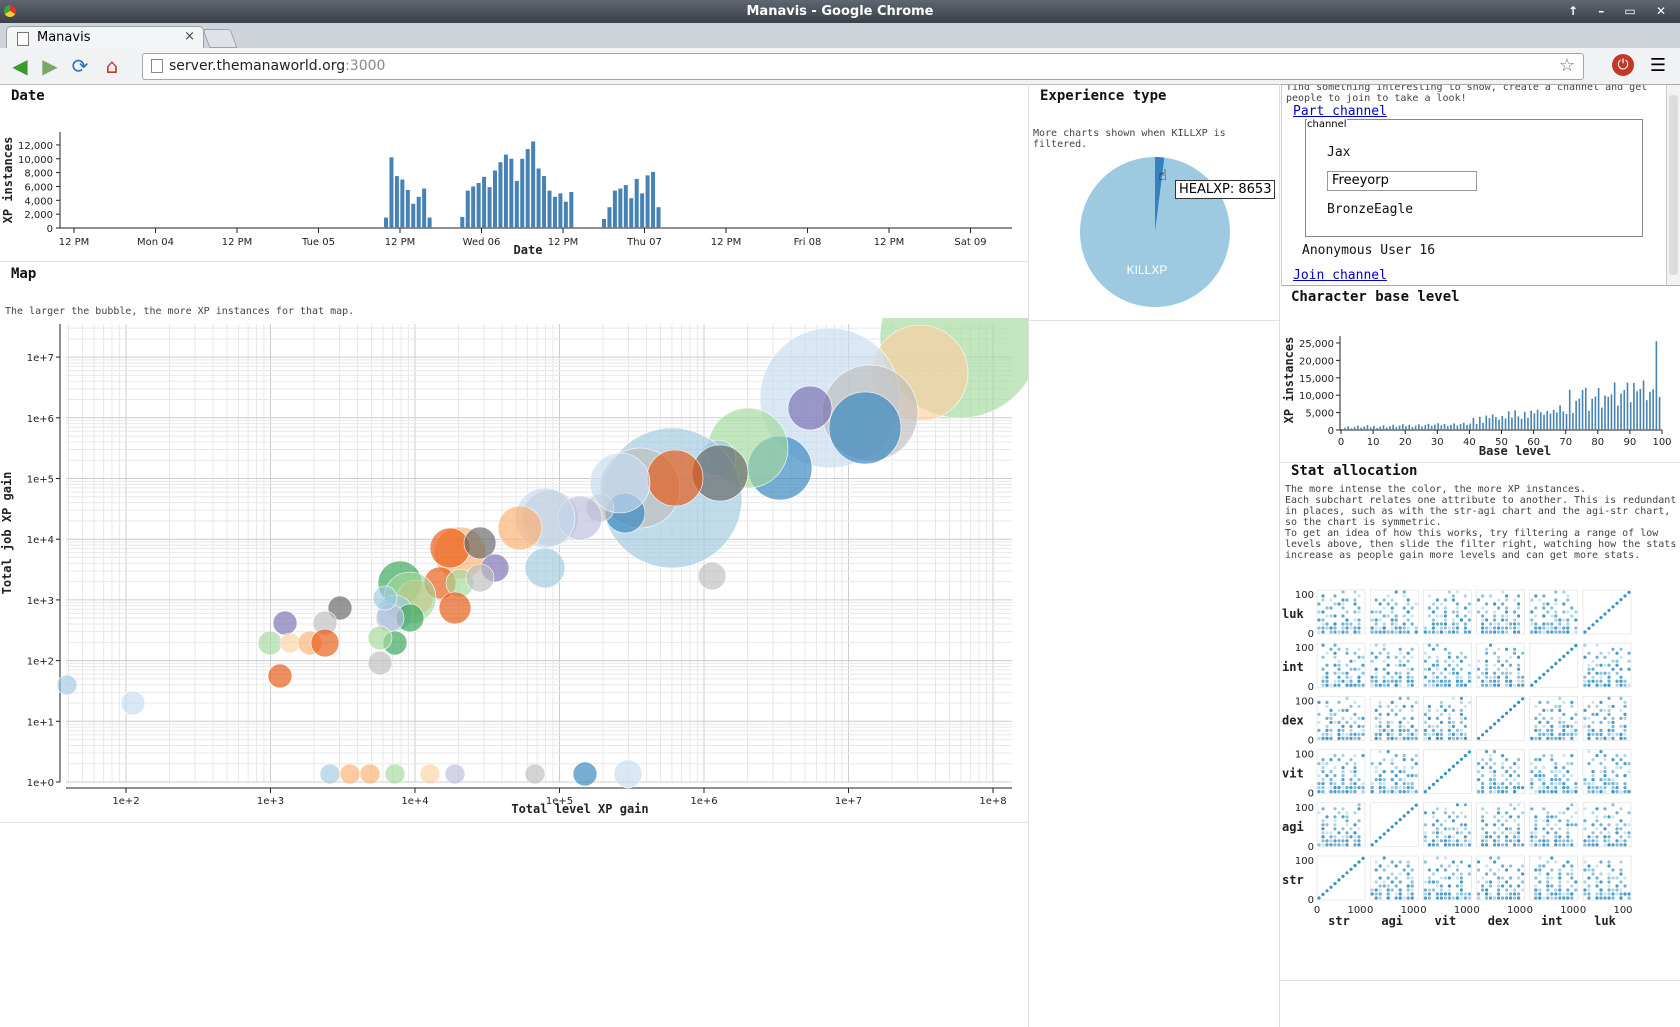 The width and height of the screenshot is (1680, 1027). Describe the element at coordinates (1340, 111) in the screenshot. I see `part-channel-link: Part channel` at that location.